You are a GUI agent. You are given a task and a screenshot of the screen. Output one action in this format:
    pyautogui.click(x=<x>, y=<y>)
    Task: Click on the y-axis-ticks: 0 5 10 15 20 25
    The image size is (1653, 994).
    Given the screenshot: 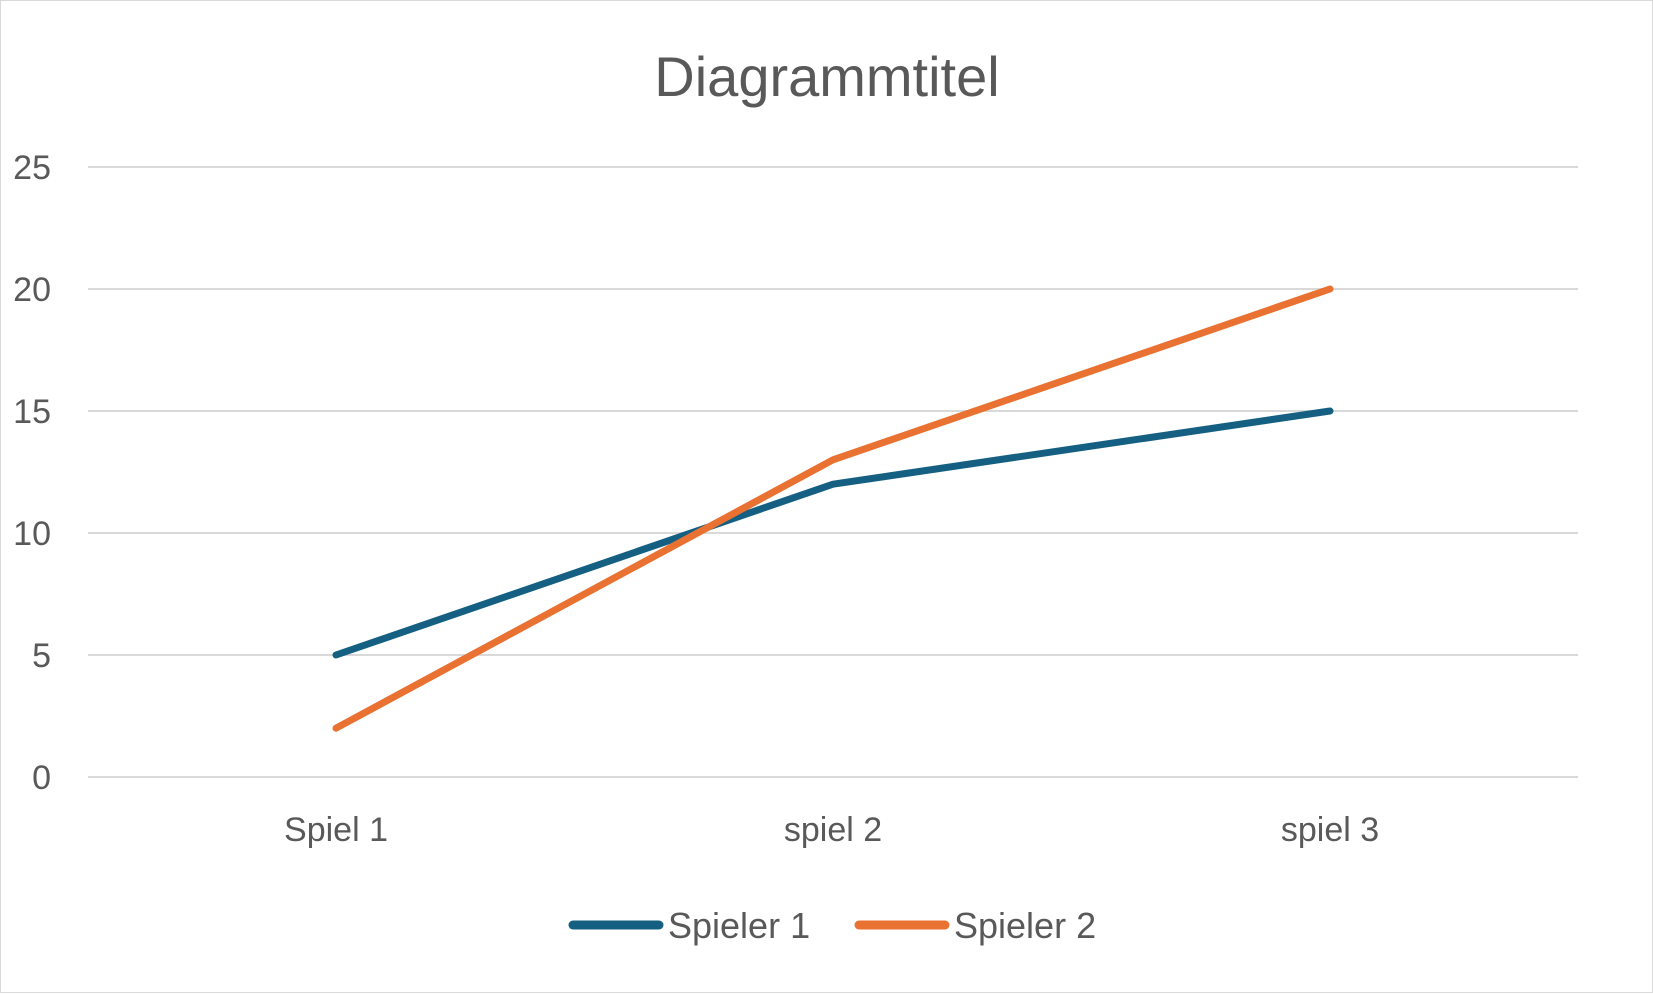 What is the action you would take?
    pyautogui.click(x=32, y=473)
    